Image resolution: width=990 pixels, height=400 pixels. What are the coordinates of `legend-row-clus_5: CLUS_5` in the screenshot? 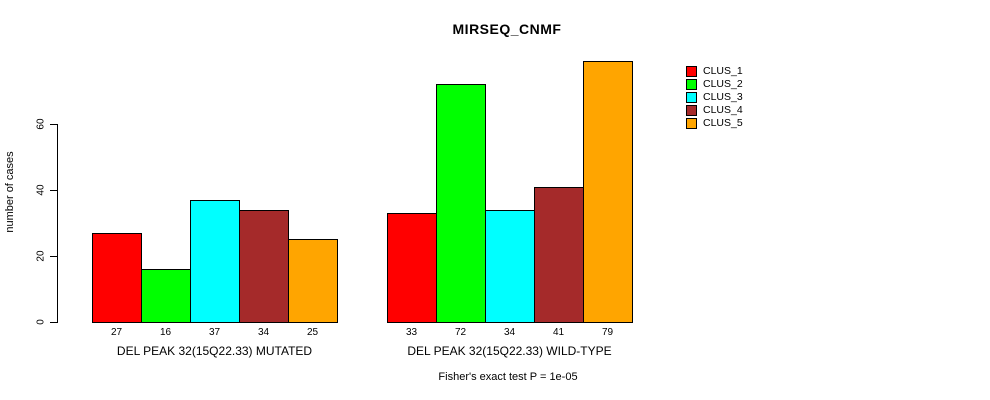 It's located at (714, 123).